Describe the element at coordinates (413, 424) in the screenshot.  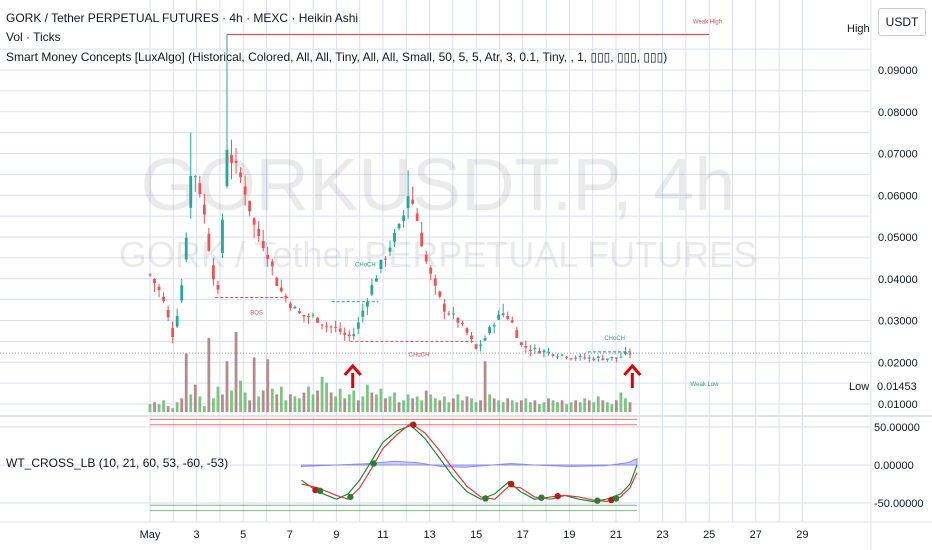
I see `bearish-cross-dot` at that location.